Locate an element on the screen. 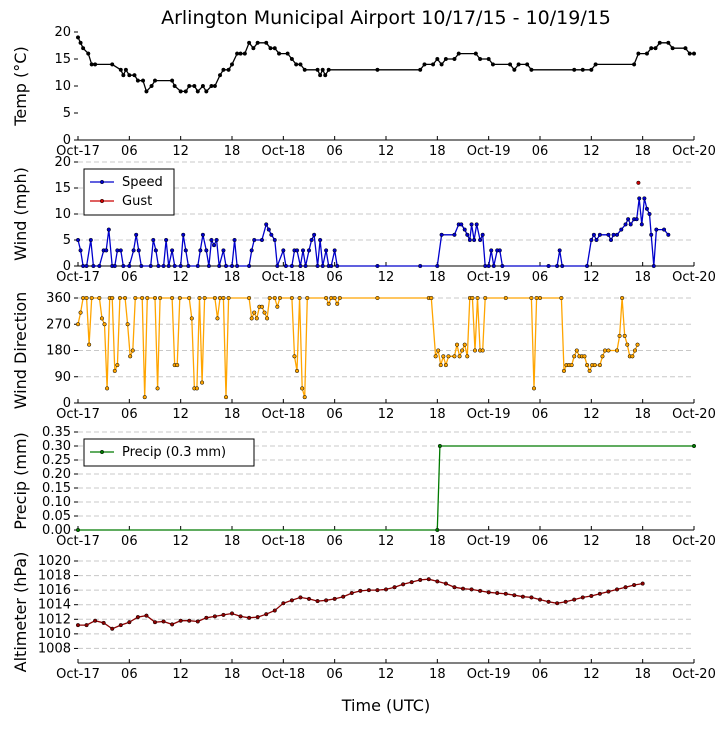 This screenshot has width=724, height=729. wind-legend-box is located at coordinates (129, 192).